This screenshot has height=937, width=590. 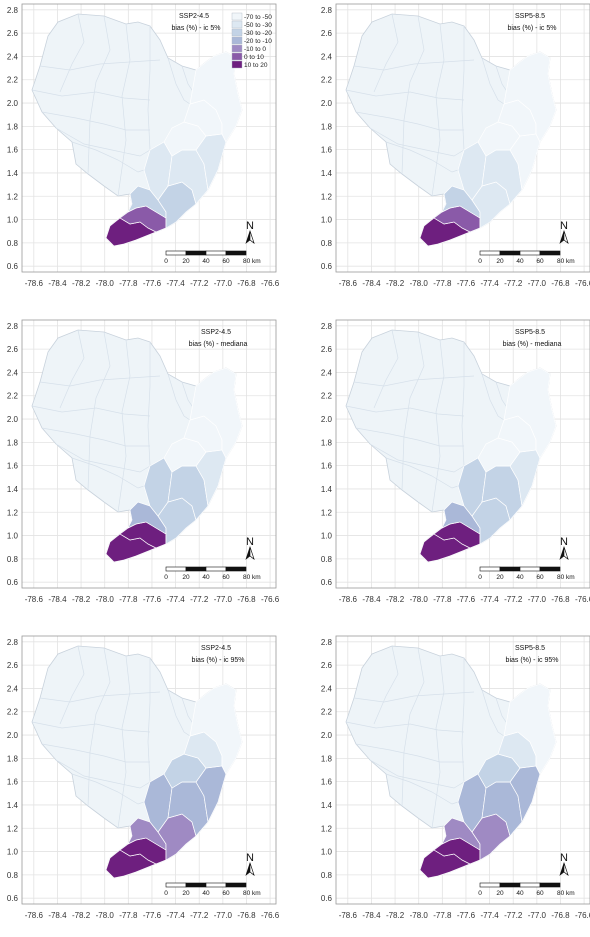 What do you see at coordinates (258, 17) in the screenshot?
I see `legend-label: -70 to -50` at bounding box center [258, 17].